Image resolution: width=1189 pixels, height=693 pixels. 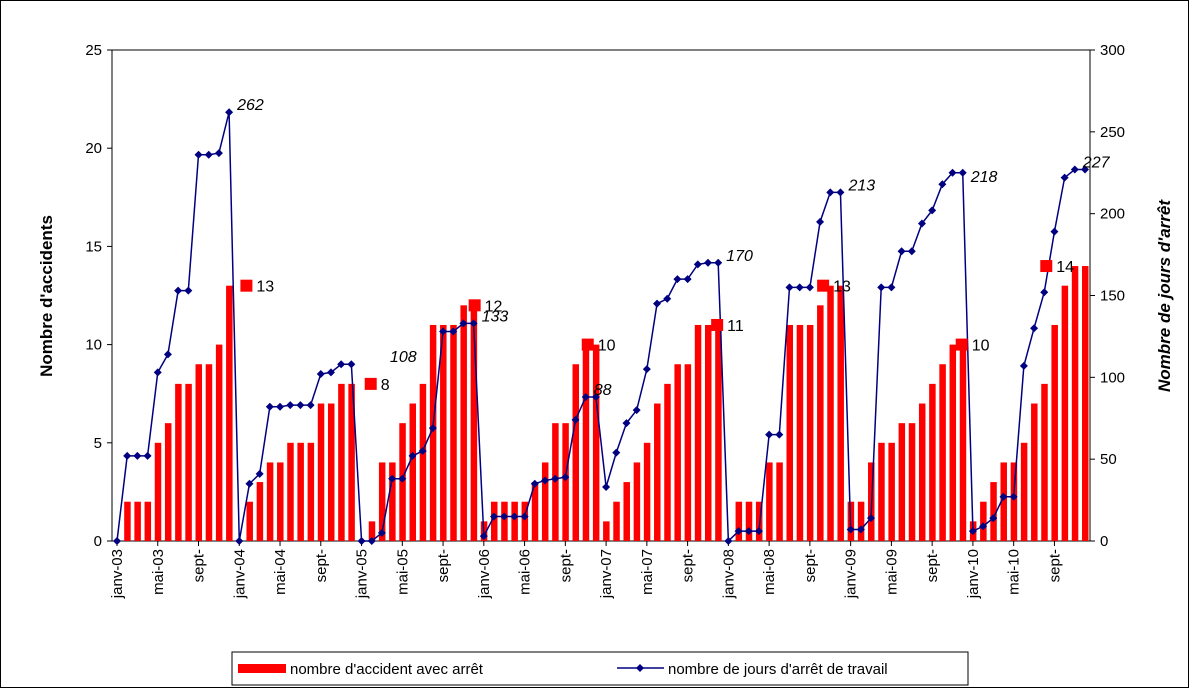 I want to click on legend-swatch, so click(x=262, y=668).